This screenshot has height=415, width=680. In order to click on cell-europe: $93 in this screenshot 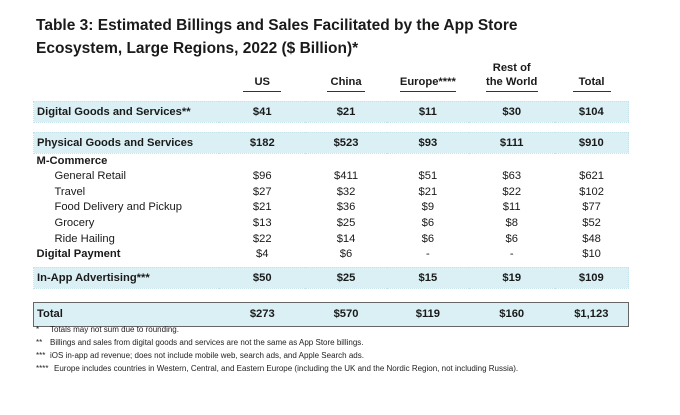, I will do `click(427, 142)`.